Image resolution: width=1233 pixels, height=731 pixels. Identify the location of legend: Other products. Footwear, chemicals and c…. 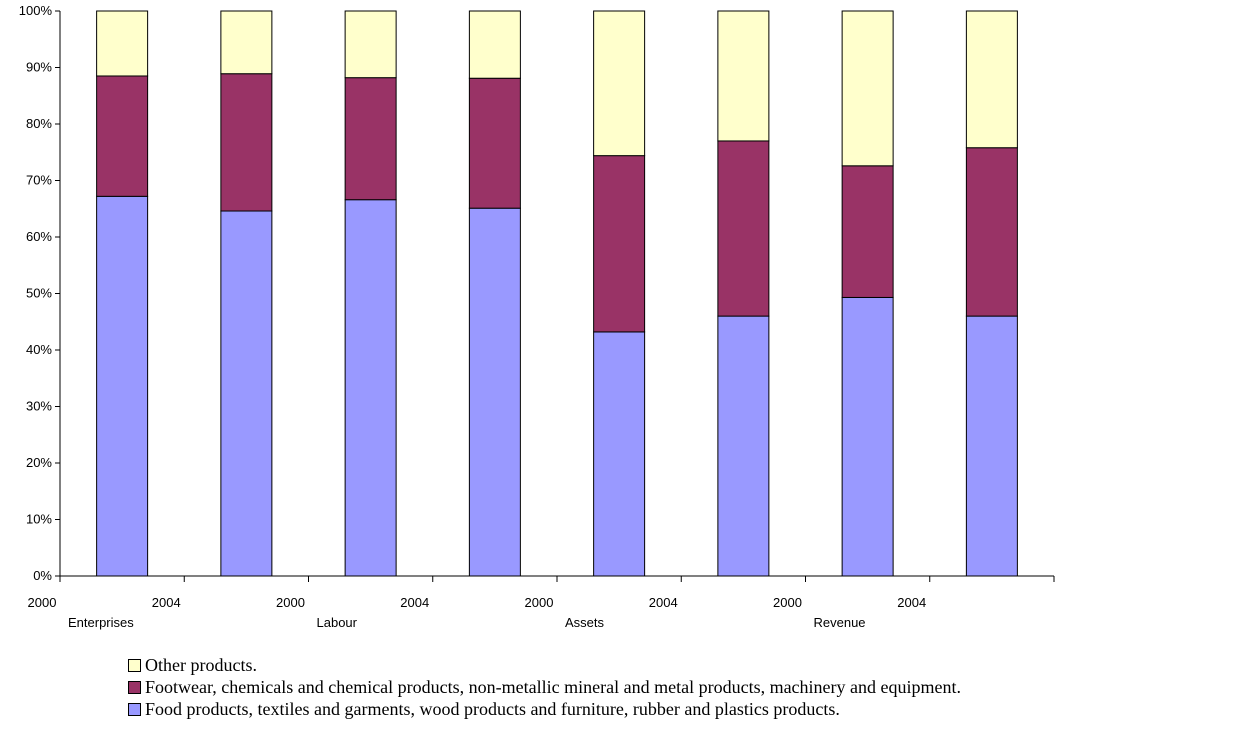
(544, 687).